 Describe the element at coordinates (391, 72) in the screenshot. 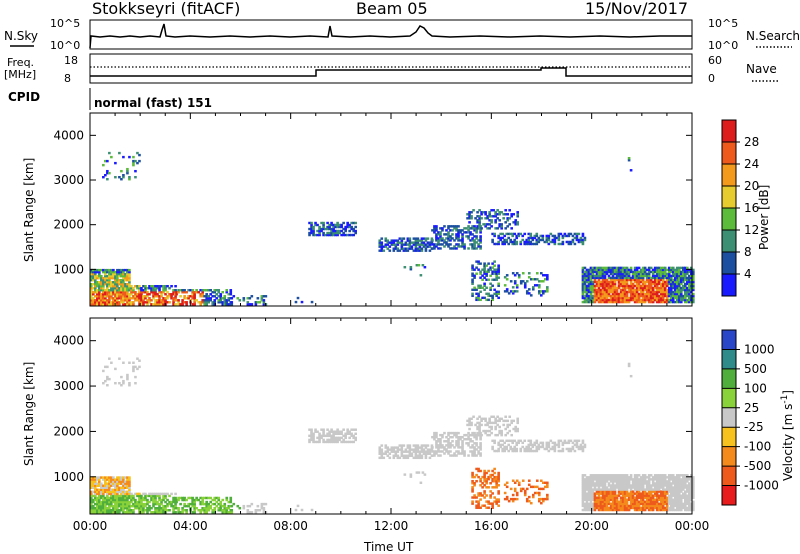

I see `nave-trace` at that location.